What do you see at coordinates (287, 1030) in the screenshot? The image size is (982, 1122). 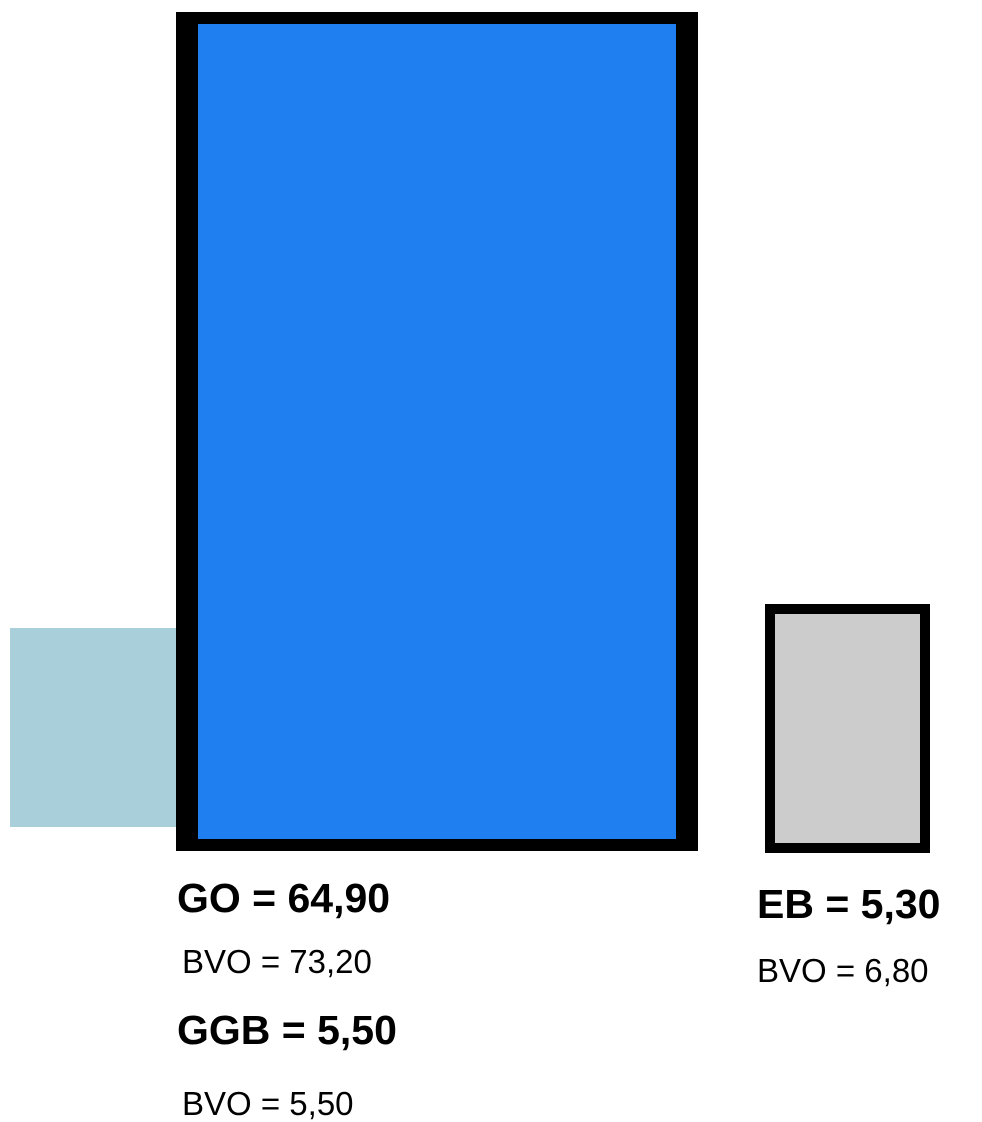 I see `ggb-label: GGB = 5,50` at bounding box center [287, 1030].